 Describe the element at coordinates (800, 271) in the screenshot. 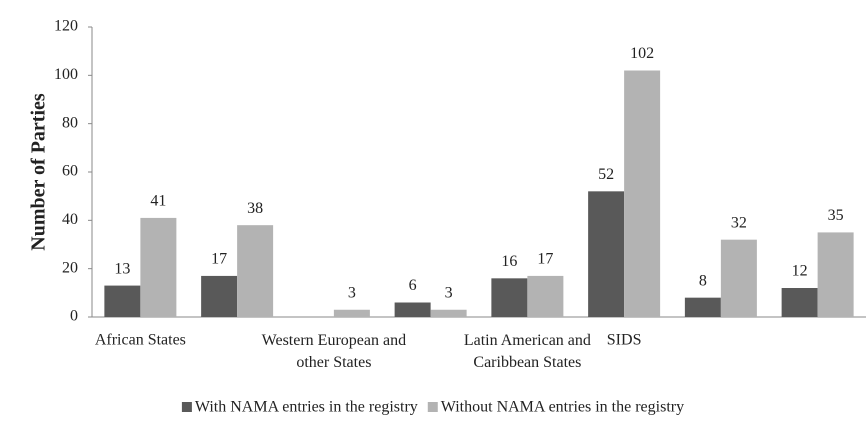

I see `data-label: 12` at that location.